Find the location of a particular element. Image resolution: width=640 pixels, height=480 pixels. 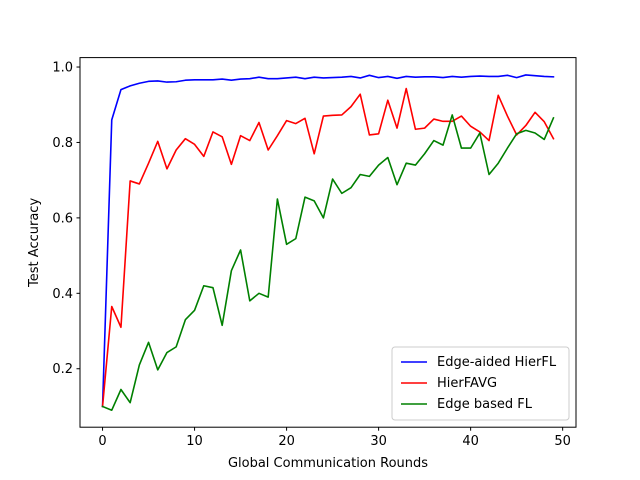

x-tick-label: 20 is located at coordinates (286, 441).